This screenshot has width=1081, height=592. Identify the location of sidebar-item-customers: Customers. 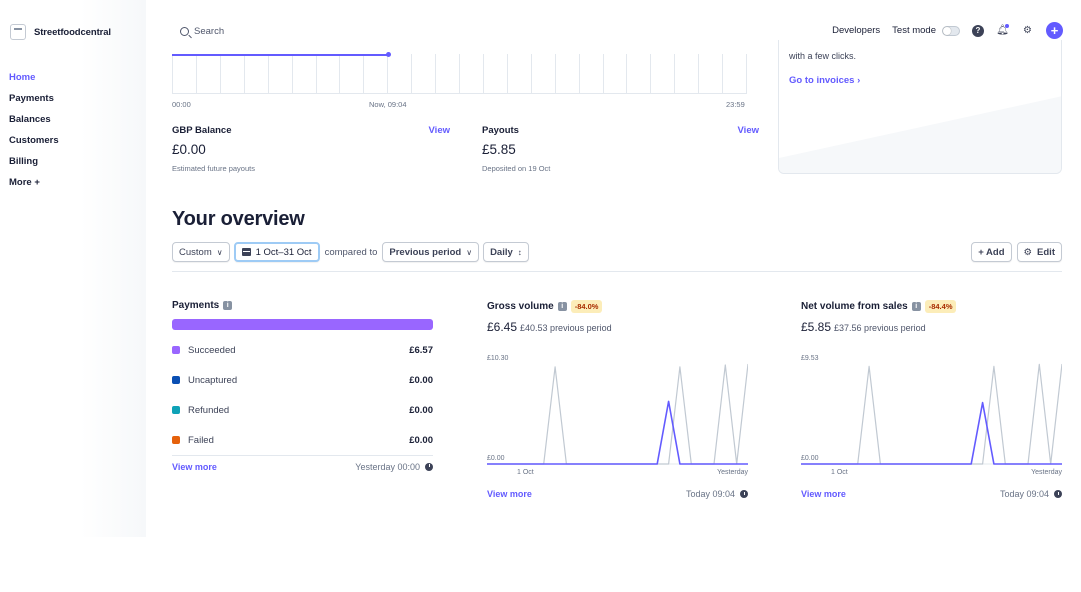
(34, 140).